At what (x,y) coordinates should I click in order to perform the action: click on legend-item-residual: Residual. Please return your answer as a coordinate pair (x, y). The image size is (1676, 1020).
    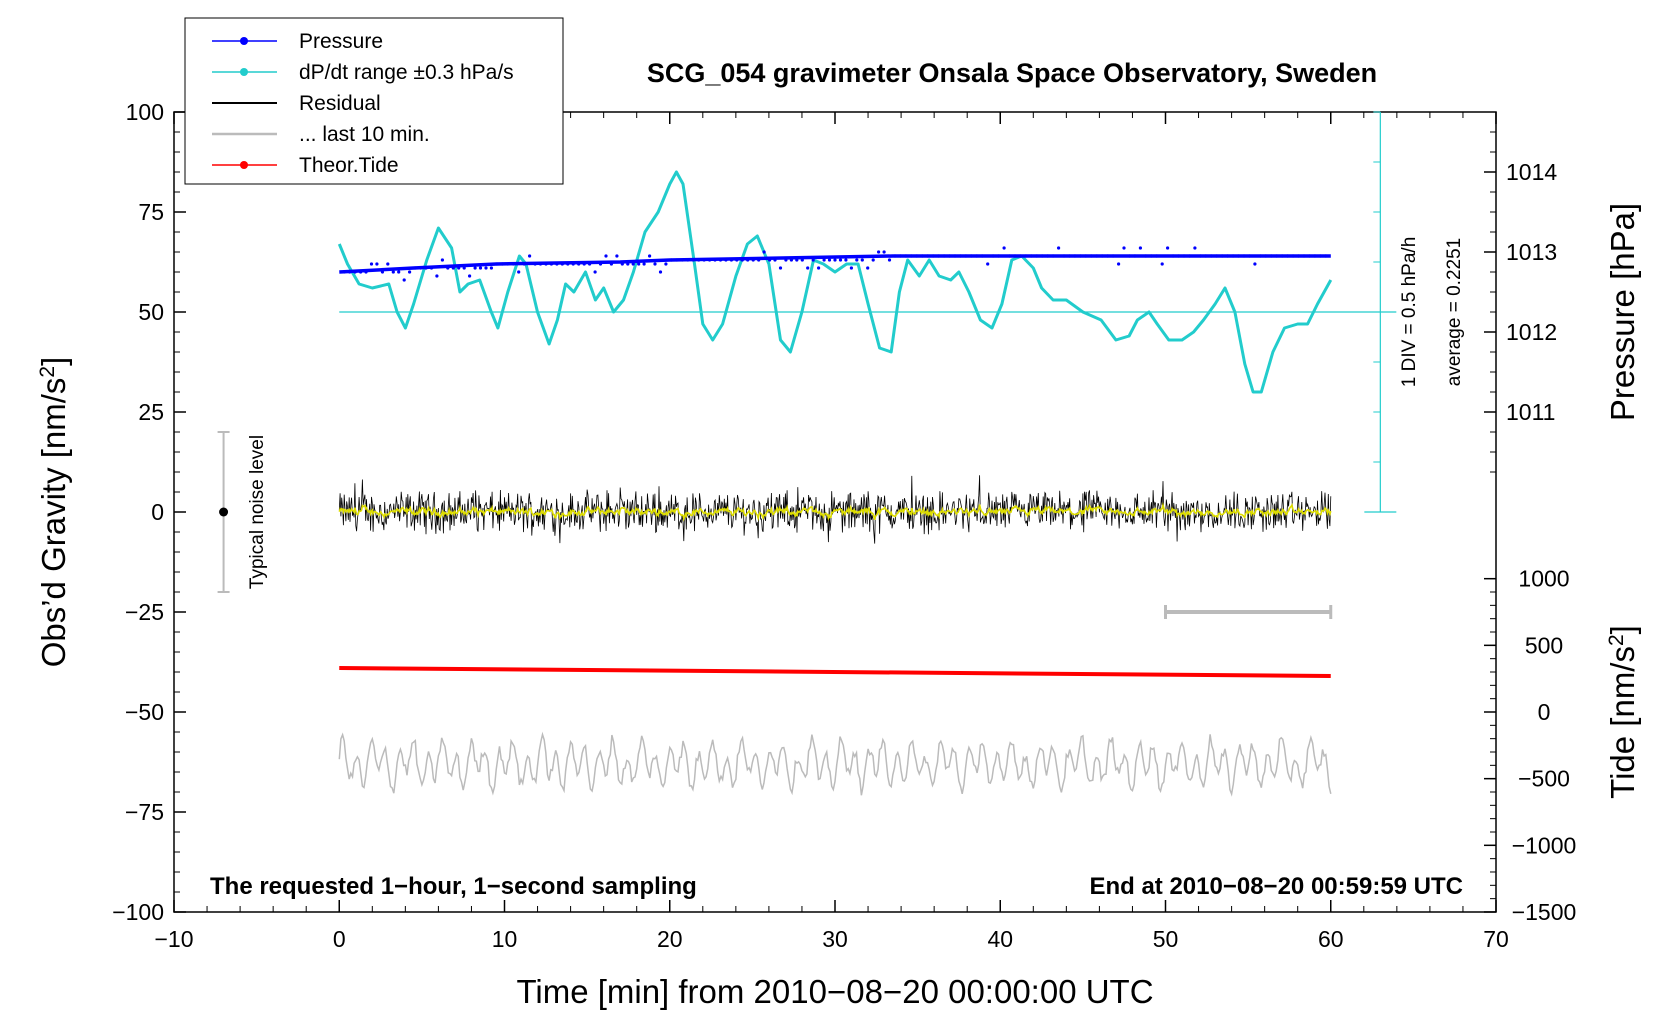
    Looking at the image, I should click on (296, 103).